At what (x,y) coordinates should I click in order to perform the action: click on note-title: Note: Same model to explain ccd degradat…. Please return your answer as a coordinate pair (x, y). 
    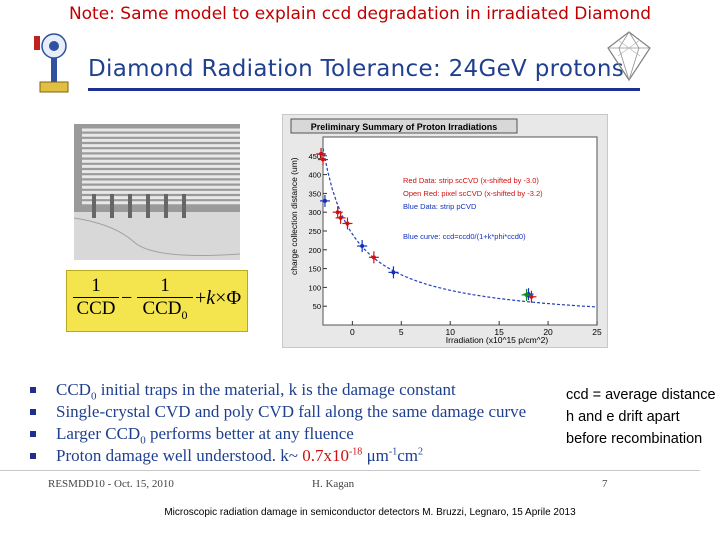
    Looking at the image, I should click on (360, 14).